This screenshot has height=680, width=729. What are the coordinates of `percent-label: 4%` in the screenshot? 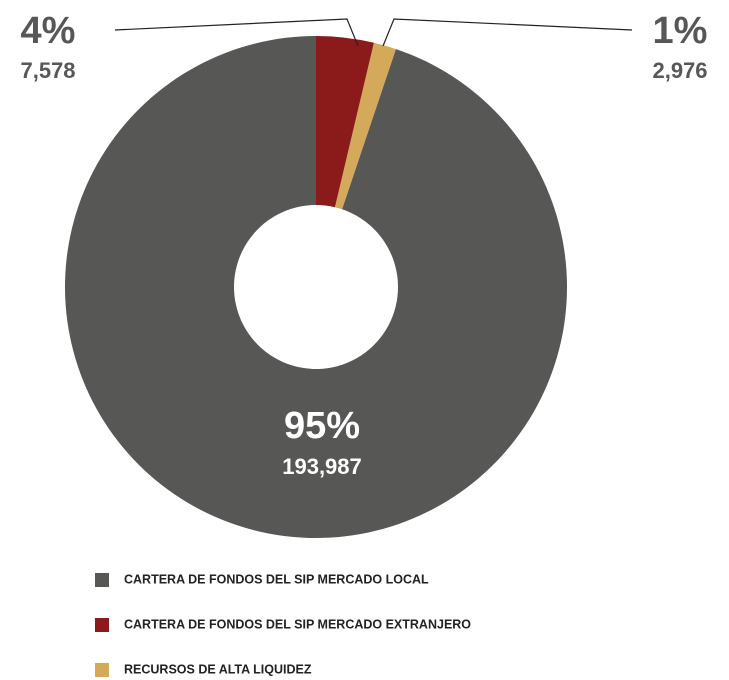 It's located at (48, 31).